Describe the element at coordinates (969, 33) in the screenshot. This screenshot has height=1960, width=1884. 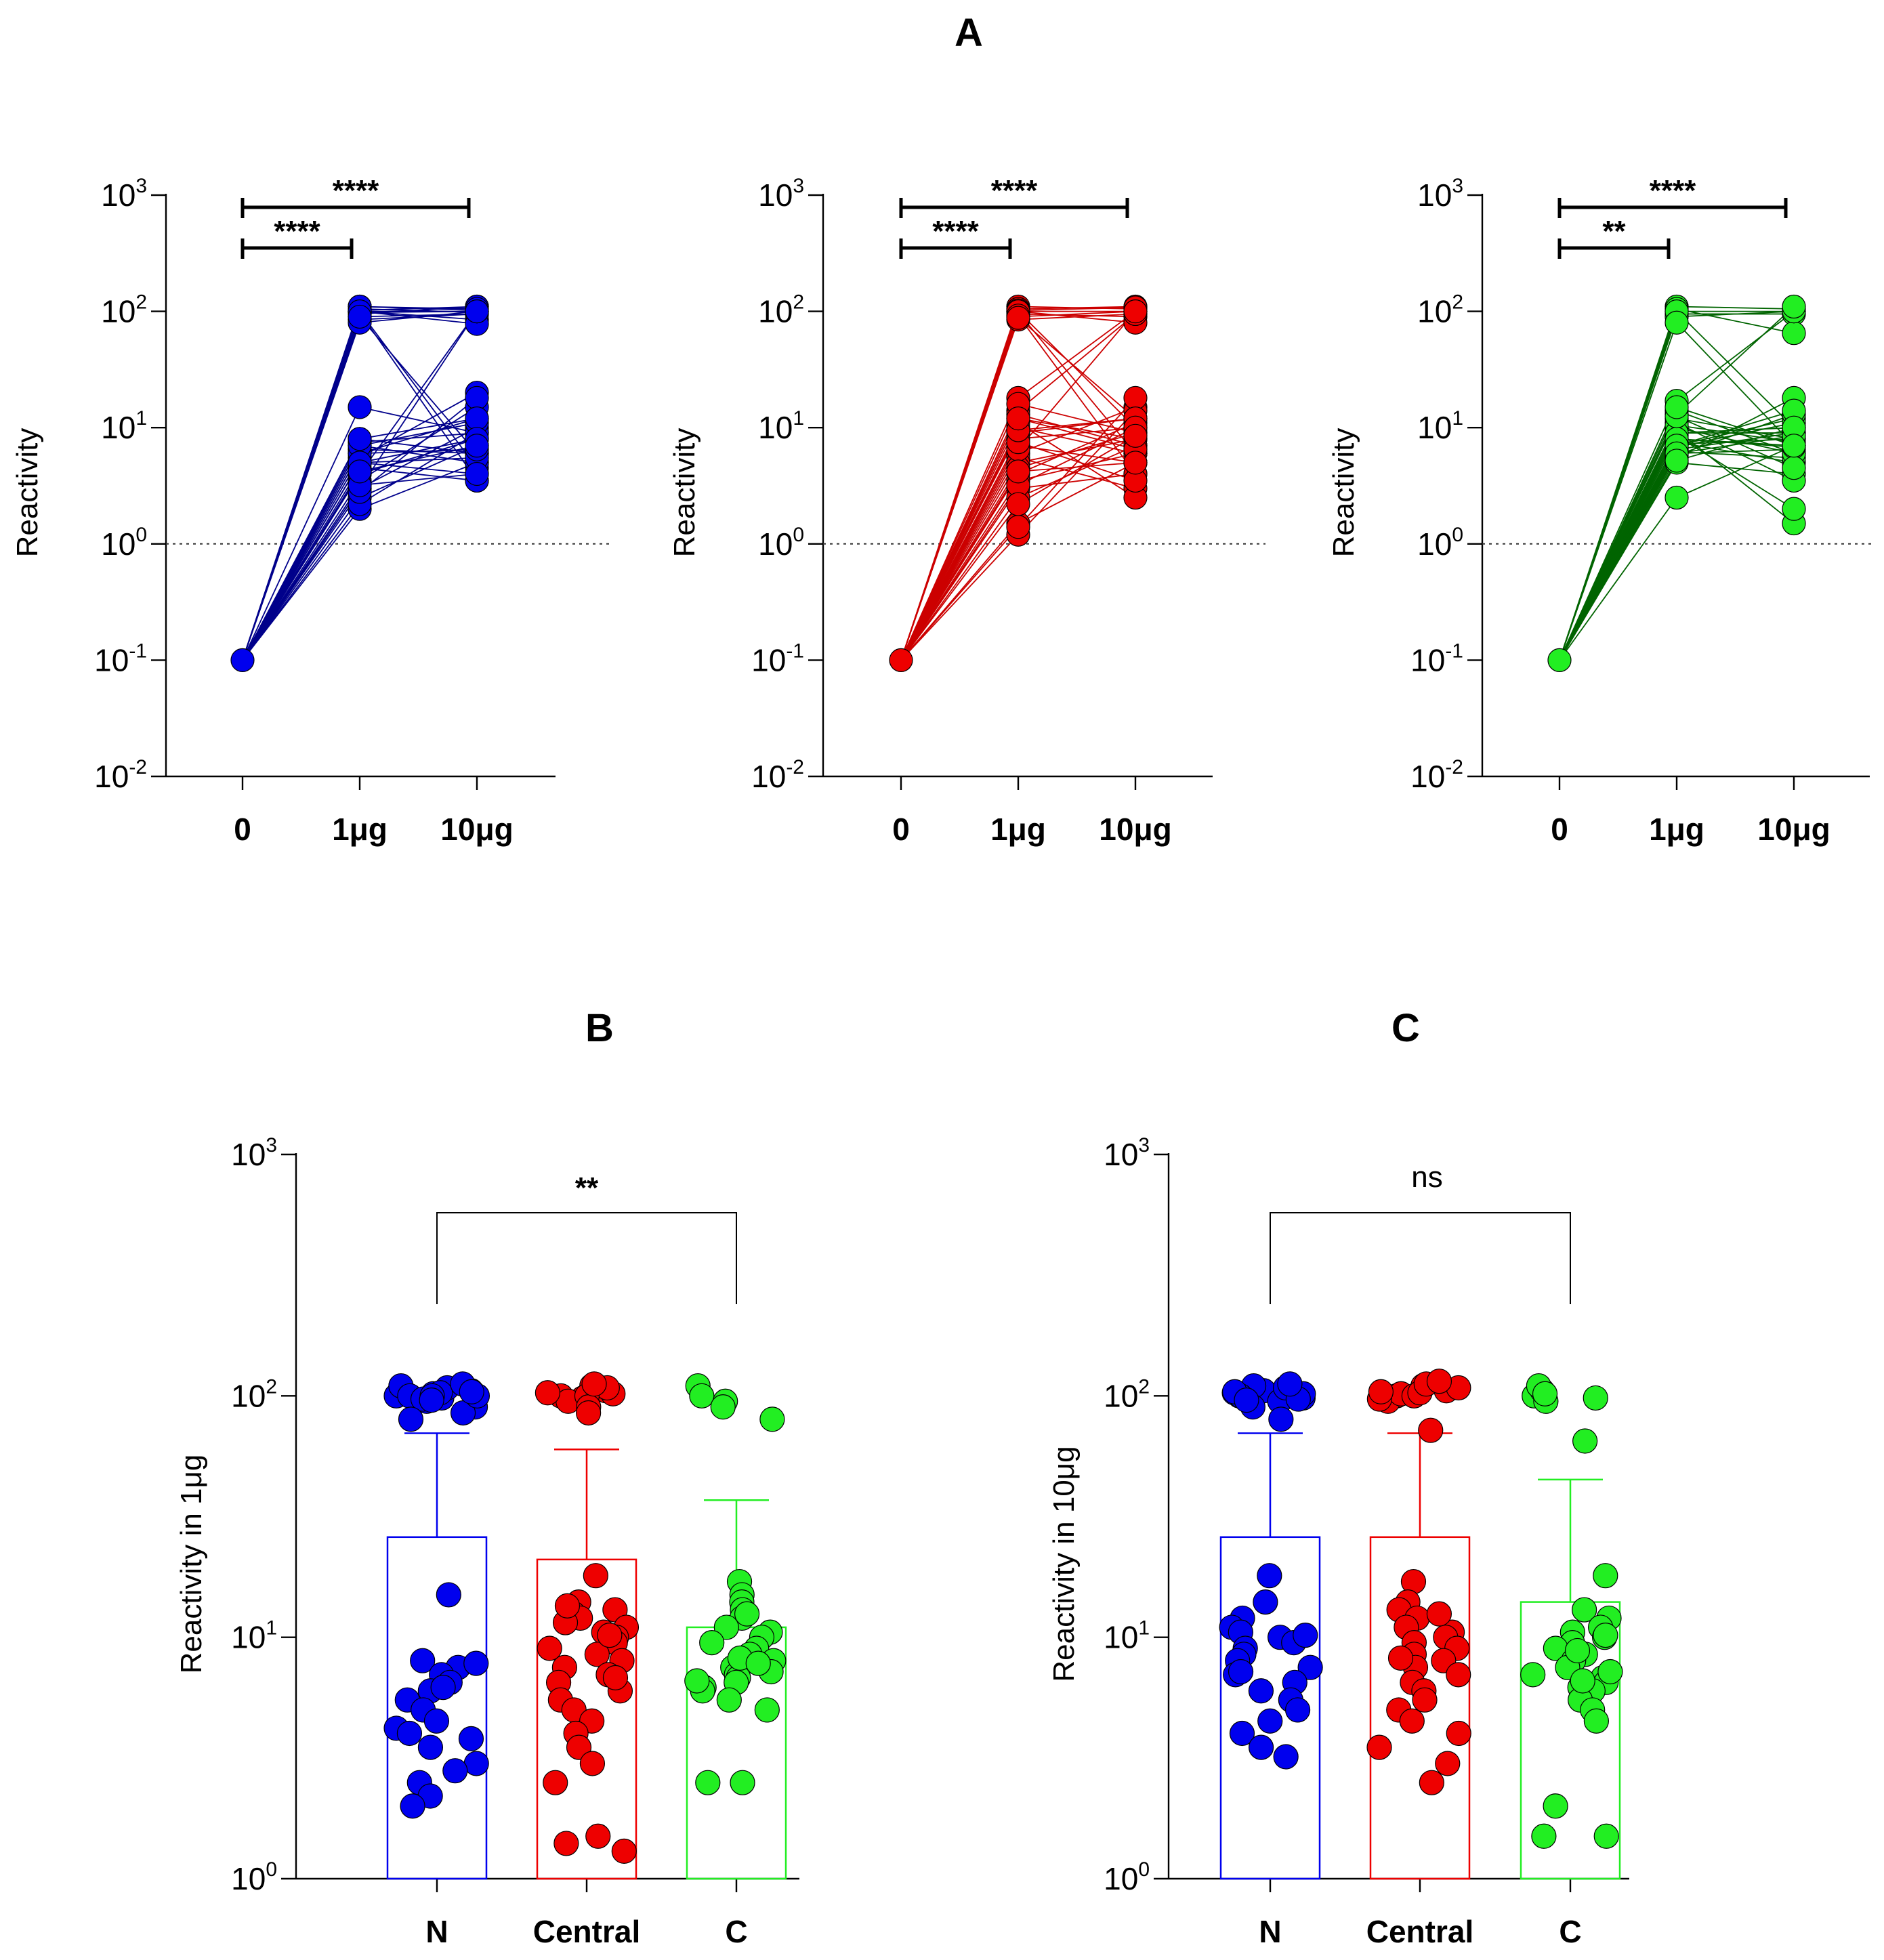
I see `panel-title-a: A` at that location.